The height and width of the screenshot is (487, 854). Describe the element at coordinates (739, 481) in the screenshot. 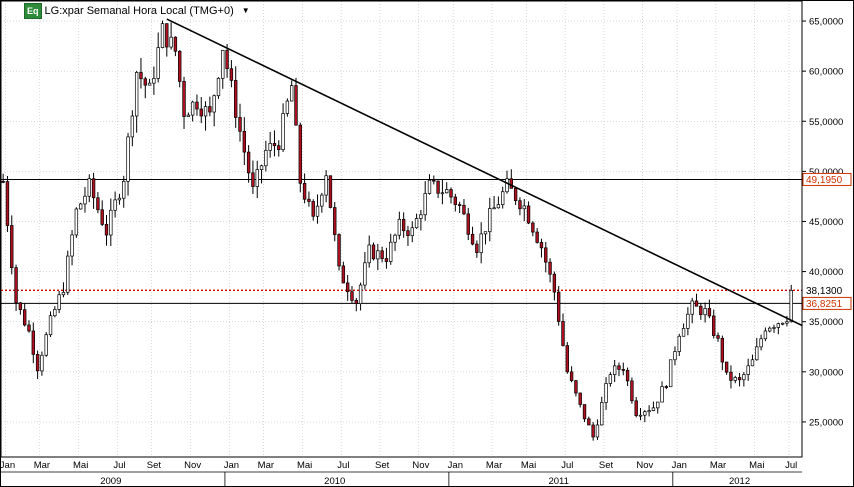

I see `x-year-label: 2012` at that location.